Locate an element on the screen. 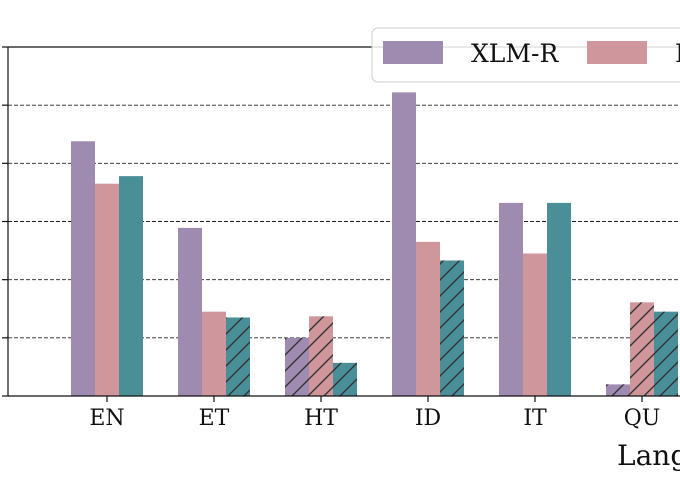 Image resolution: width=680 pixels, height=500 pixels. legend: XLM-R M is located at coordinates (525, 55).